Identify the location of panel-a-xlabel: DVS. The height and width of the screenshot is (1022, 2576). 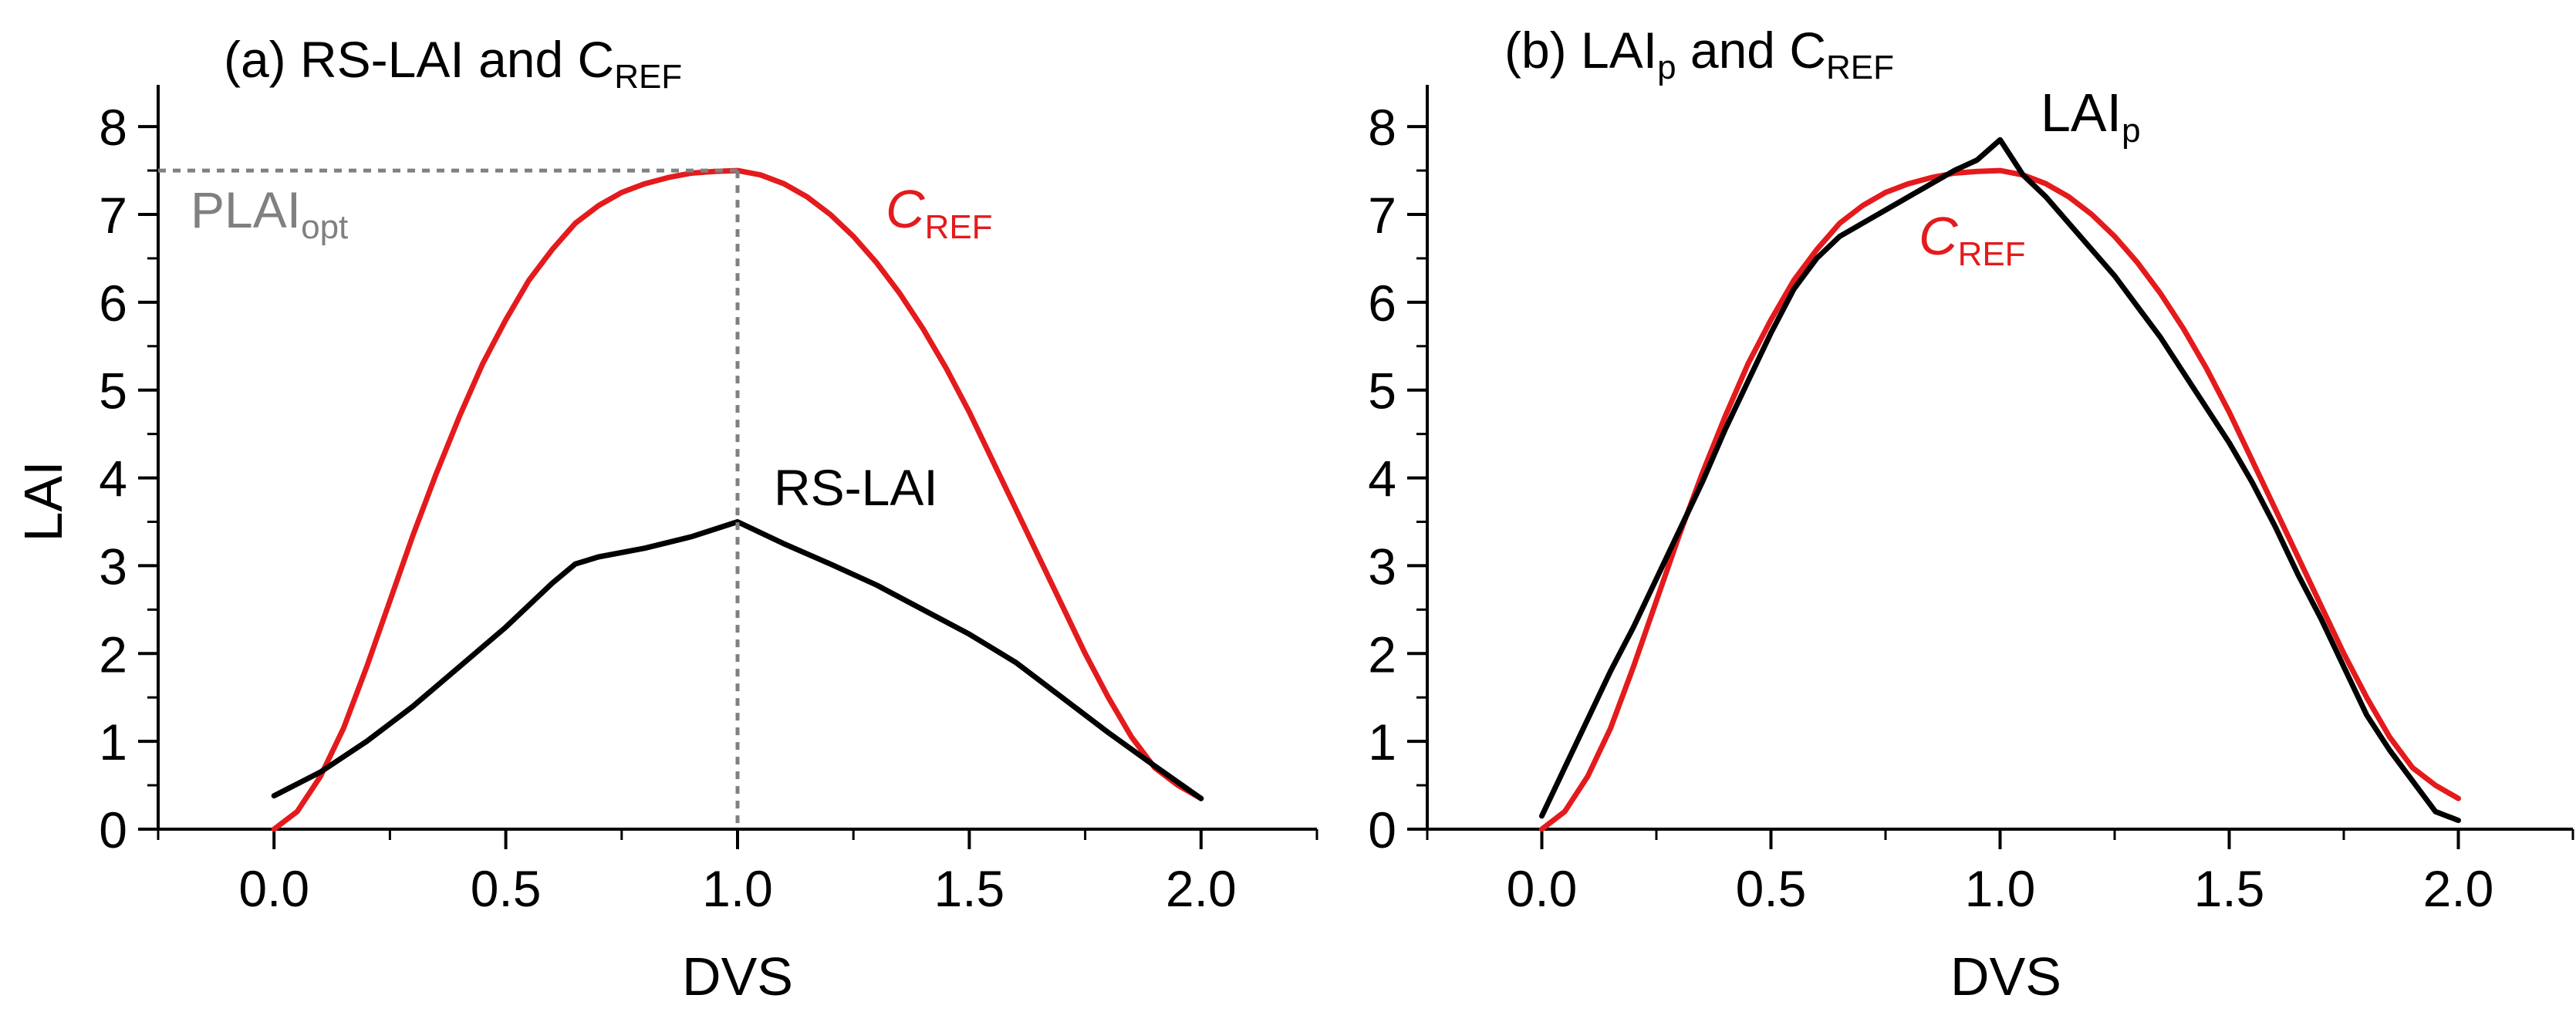
(737, 977).